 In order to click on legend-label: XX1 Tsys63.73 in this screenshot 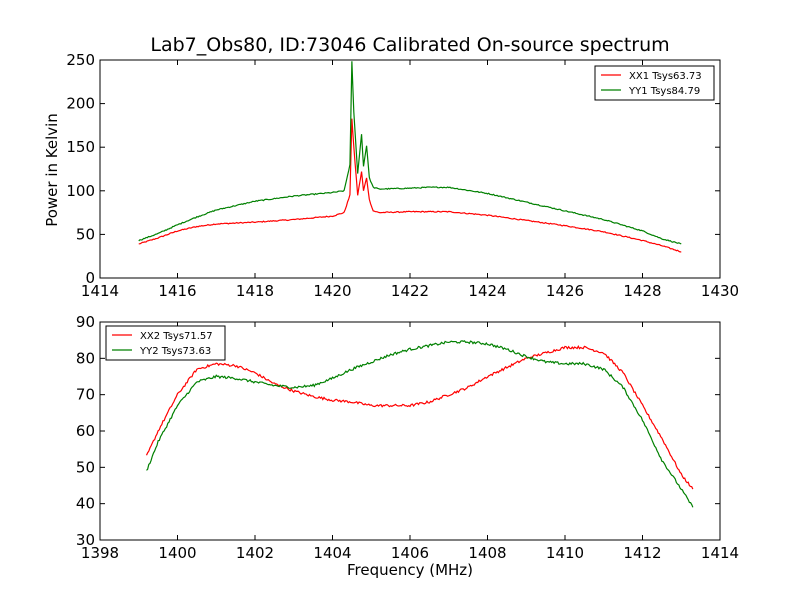, I will do `click(665, 76)`.